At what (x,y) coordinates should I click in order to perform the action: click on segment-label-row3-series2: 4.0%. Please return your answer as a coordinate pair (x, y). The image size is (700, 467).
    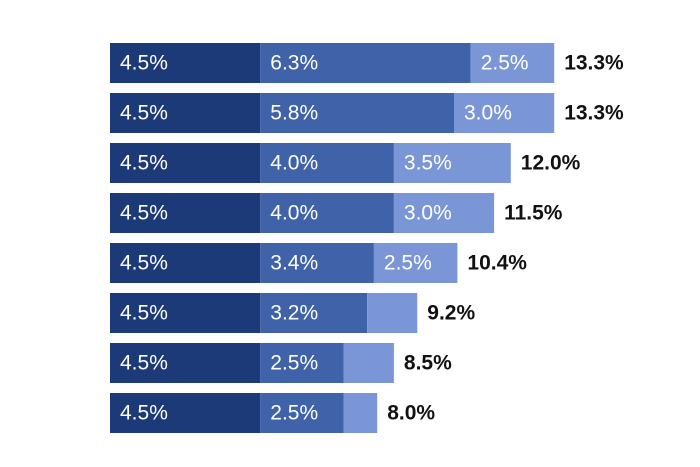
    Looking at the image, I should click on (294, 163).